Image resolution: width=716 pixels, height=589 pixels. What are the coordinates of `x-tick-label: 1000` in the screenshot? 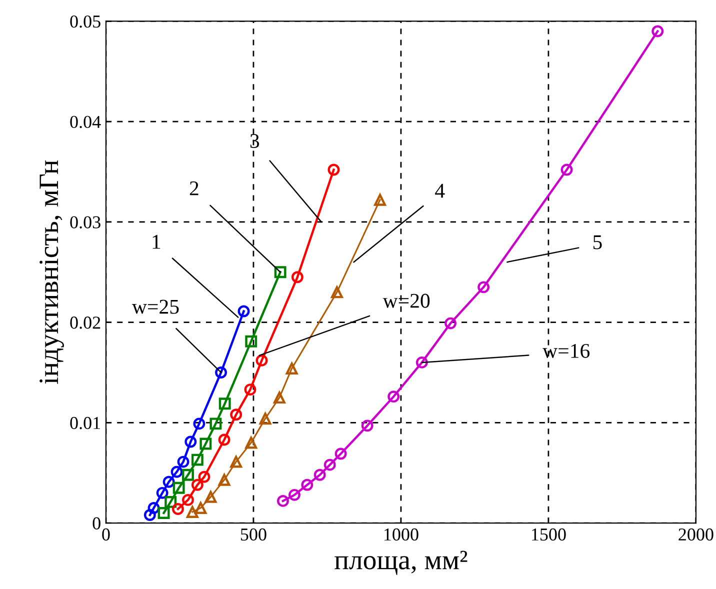 It's located at (401, 534).